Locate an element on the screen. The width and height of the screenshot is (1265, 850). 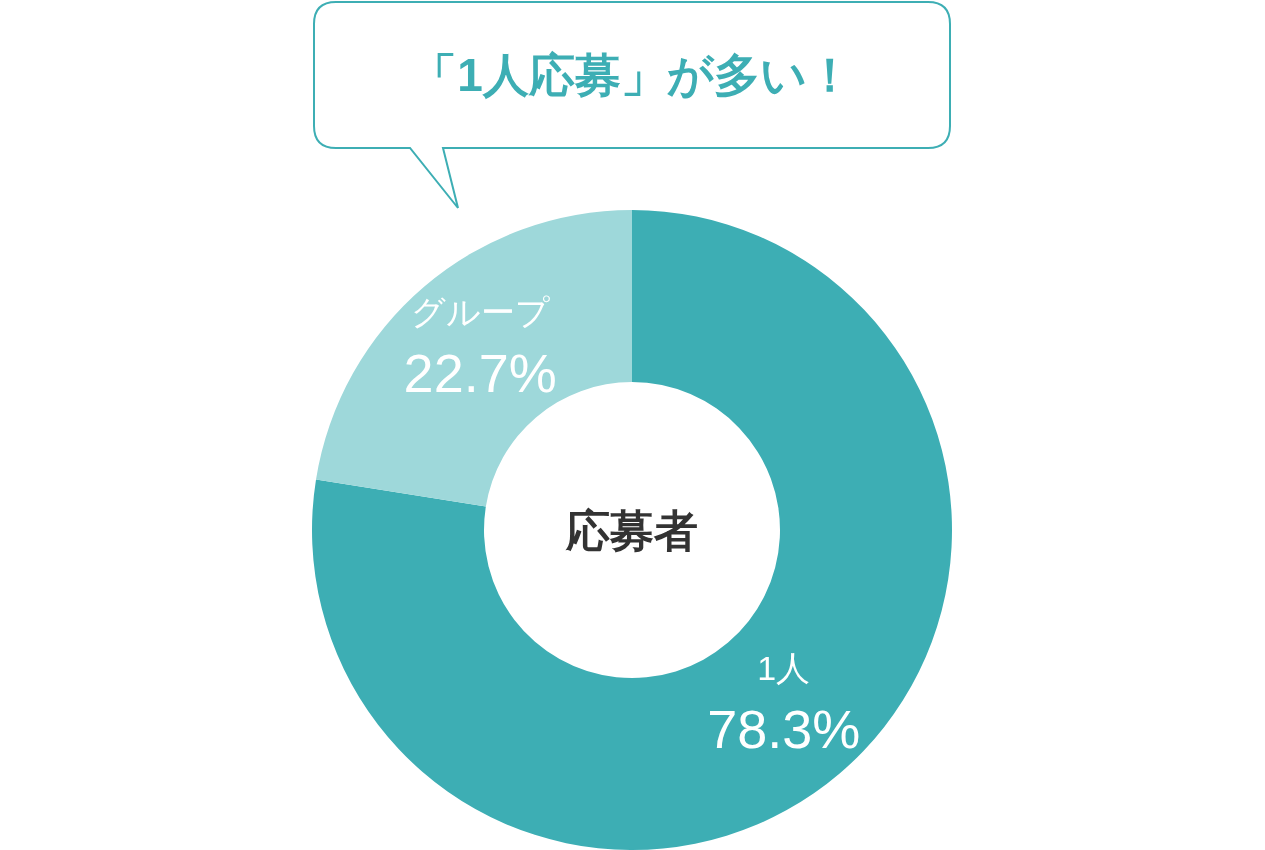
slice-label: 1人 is located at coordinates (784, 668).